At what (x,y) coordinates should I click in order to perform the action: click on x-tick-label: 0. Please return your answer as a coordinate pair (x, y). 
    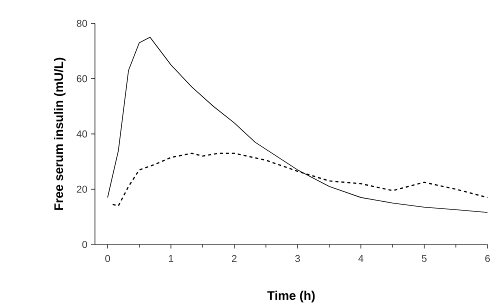
    Looking at the image, I should click on (107, 258).